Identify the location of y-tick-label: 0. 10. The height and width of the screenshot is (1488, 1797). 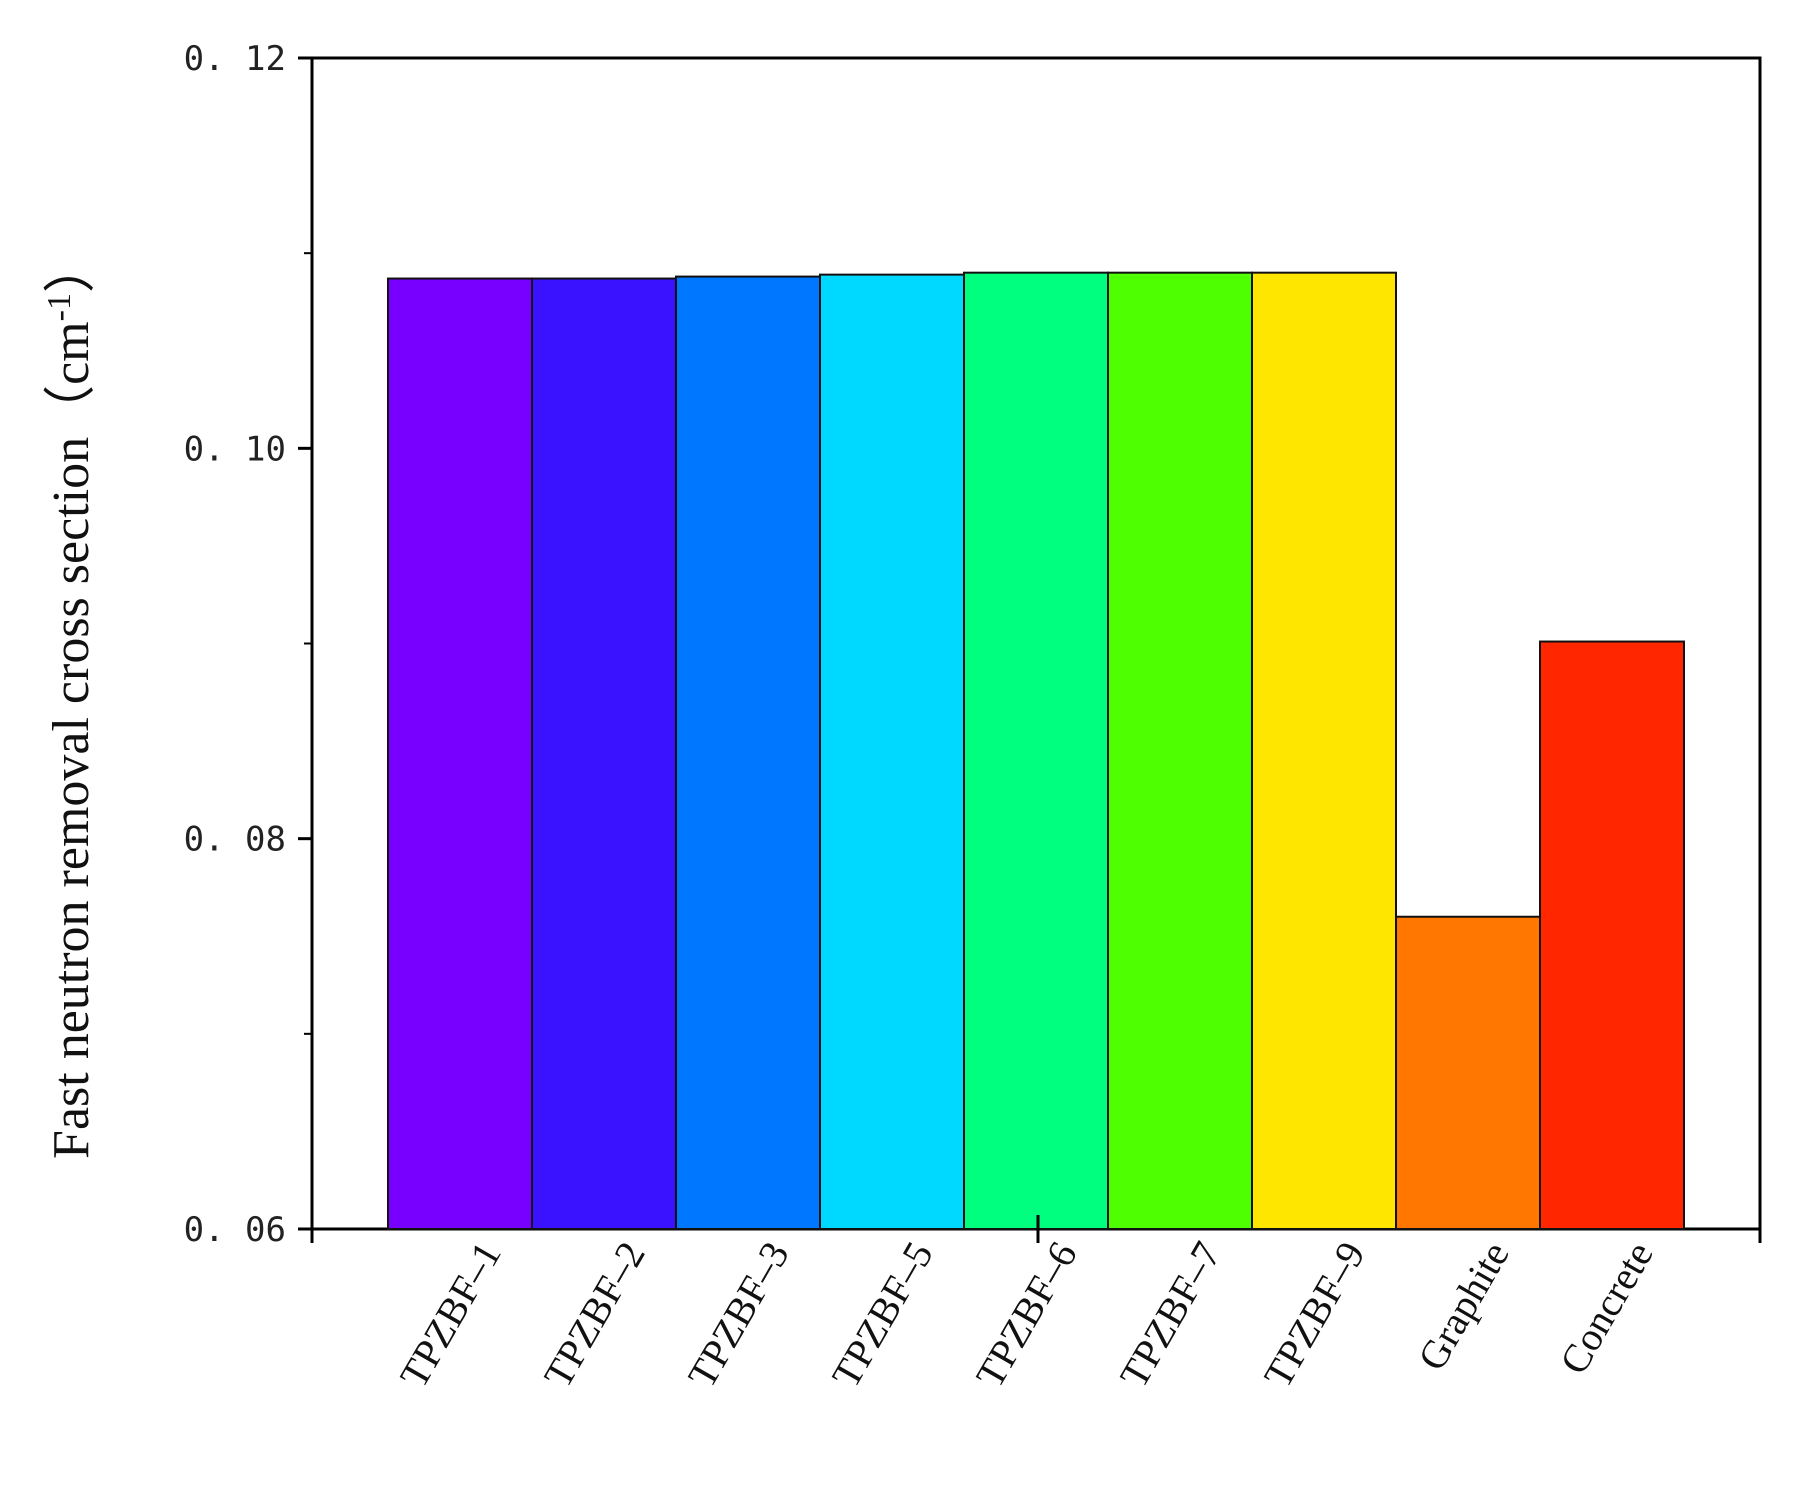
(235, 449).